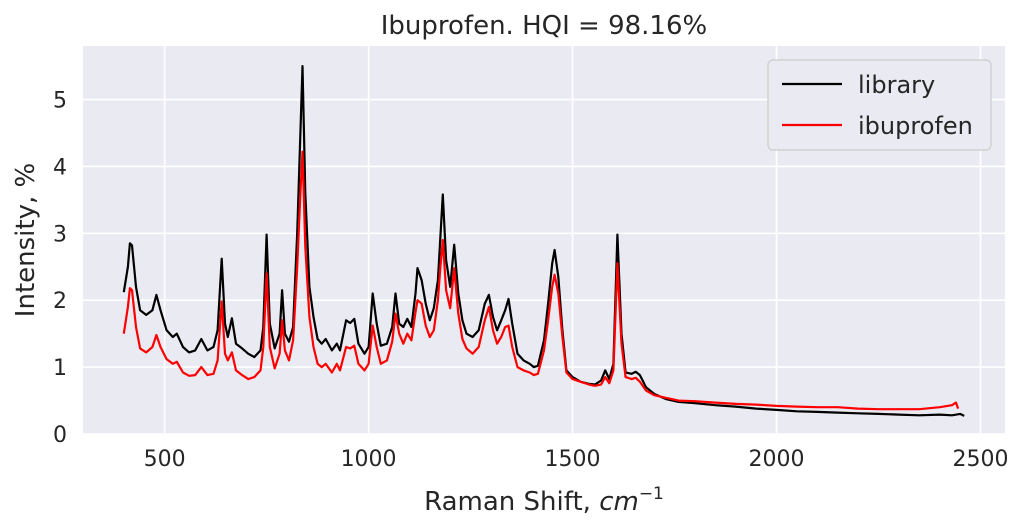 Image resolution: width=1024 pixels, height=532 pixels. What do you see at coordinates (896, 85) in the screenshot?
I see `legend-label-library: library` at bounding box center [896, 85].